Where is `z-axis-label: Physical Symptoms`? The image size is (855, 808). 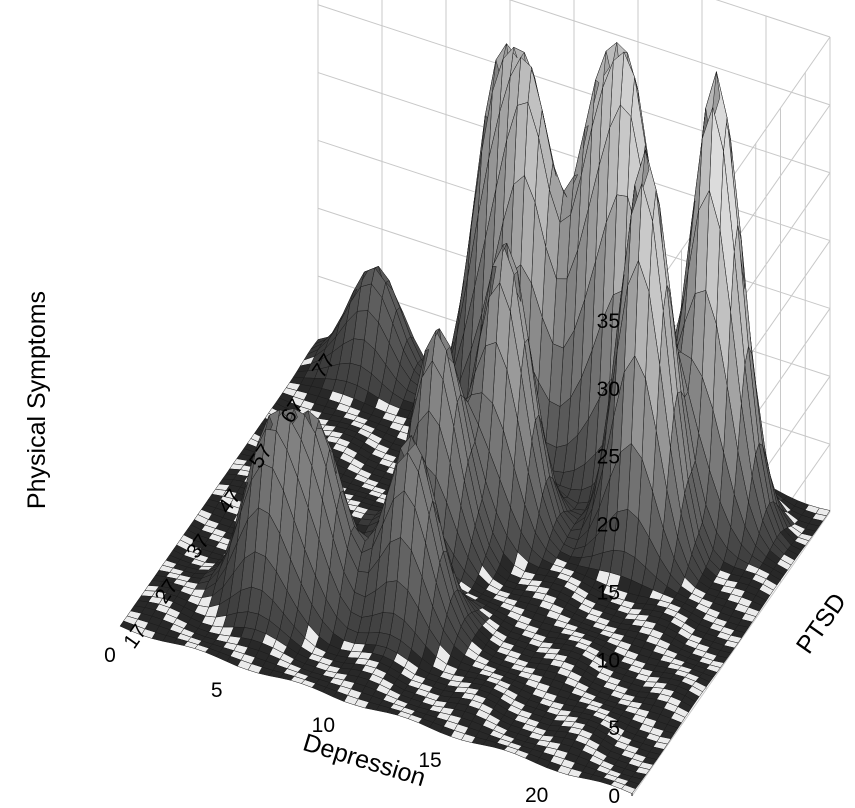 z-axis-label: Physical Symptoms is located at coordinates (37, 400).